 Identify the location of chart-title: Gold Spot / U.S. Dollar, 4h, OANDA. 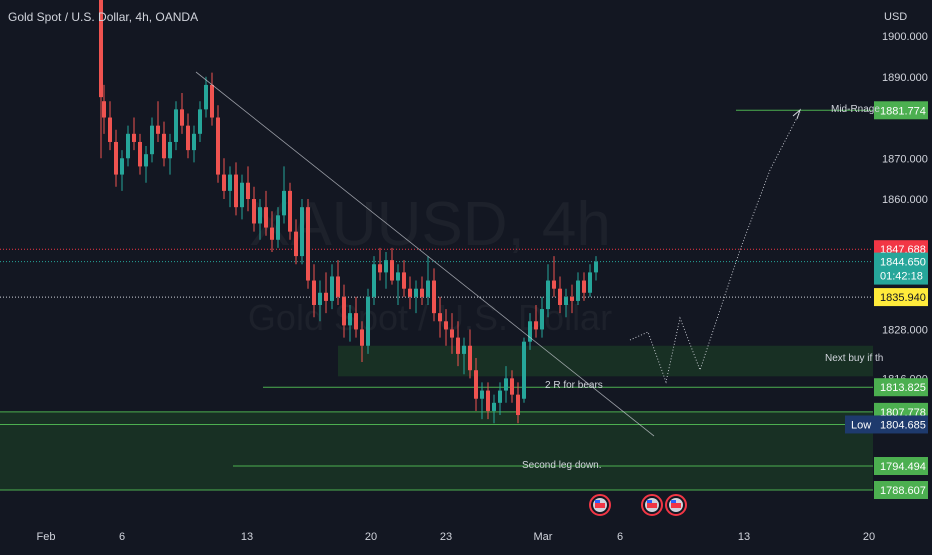
(103, 17).